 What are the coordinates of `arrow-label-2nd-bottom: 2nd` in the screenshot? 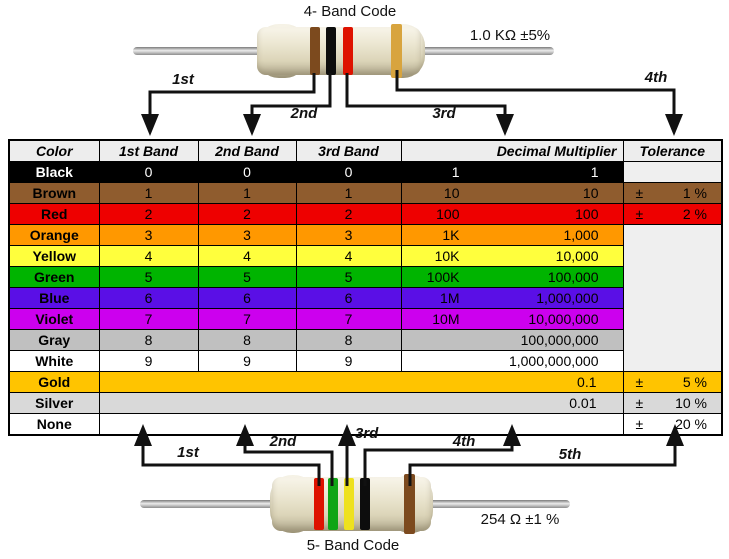 It's located at (283, 441).